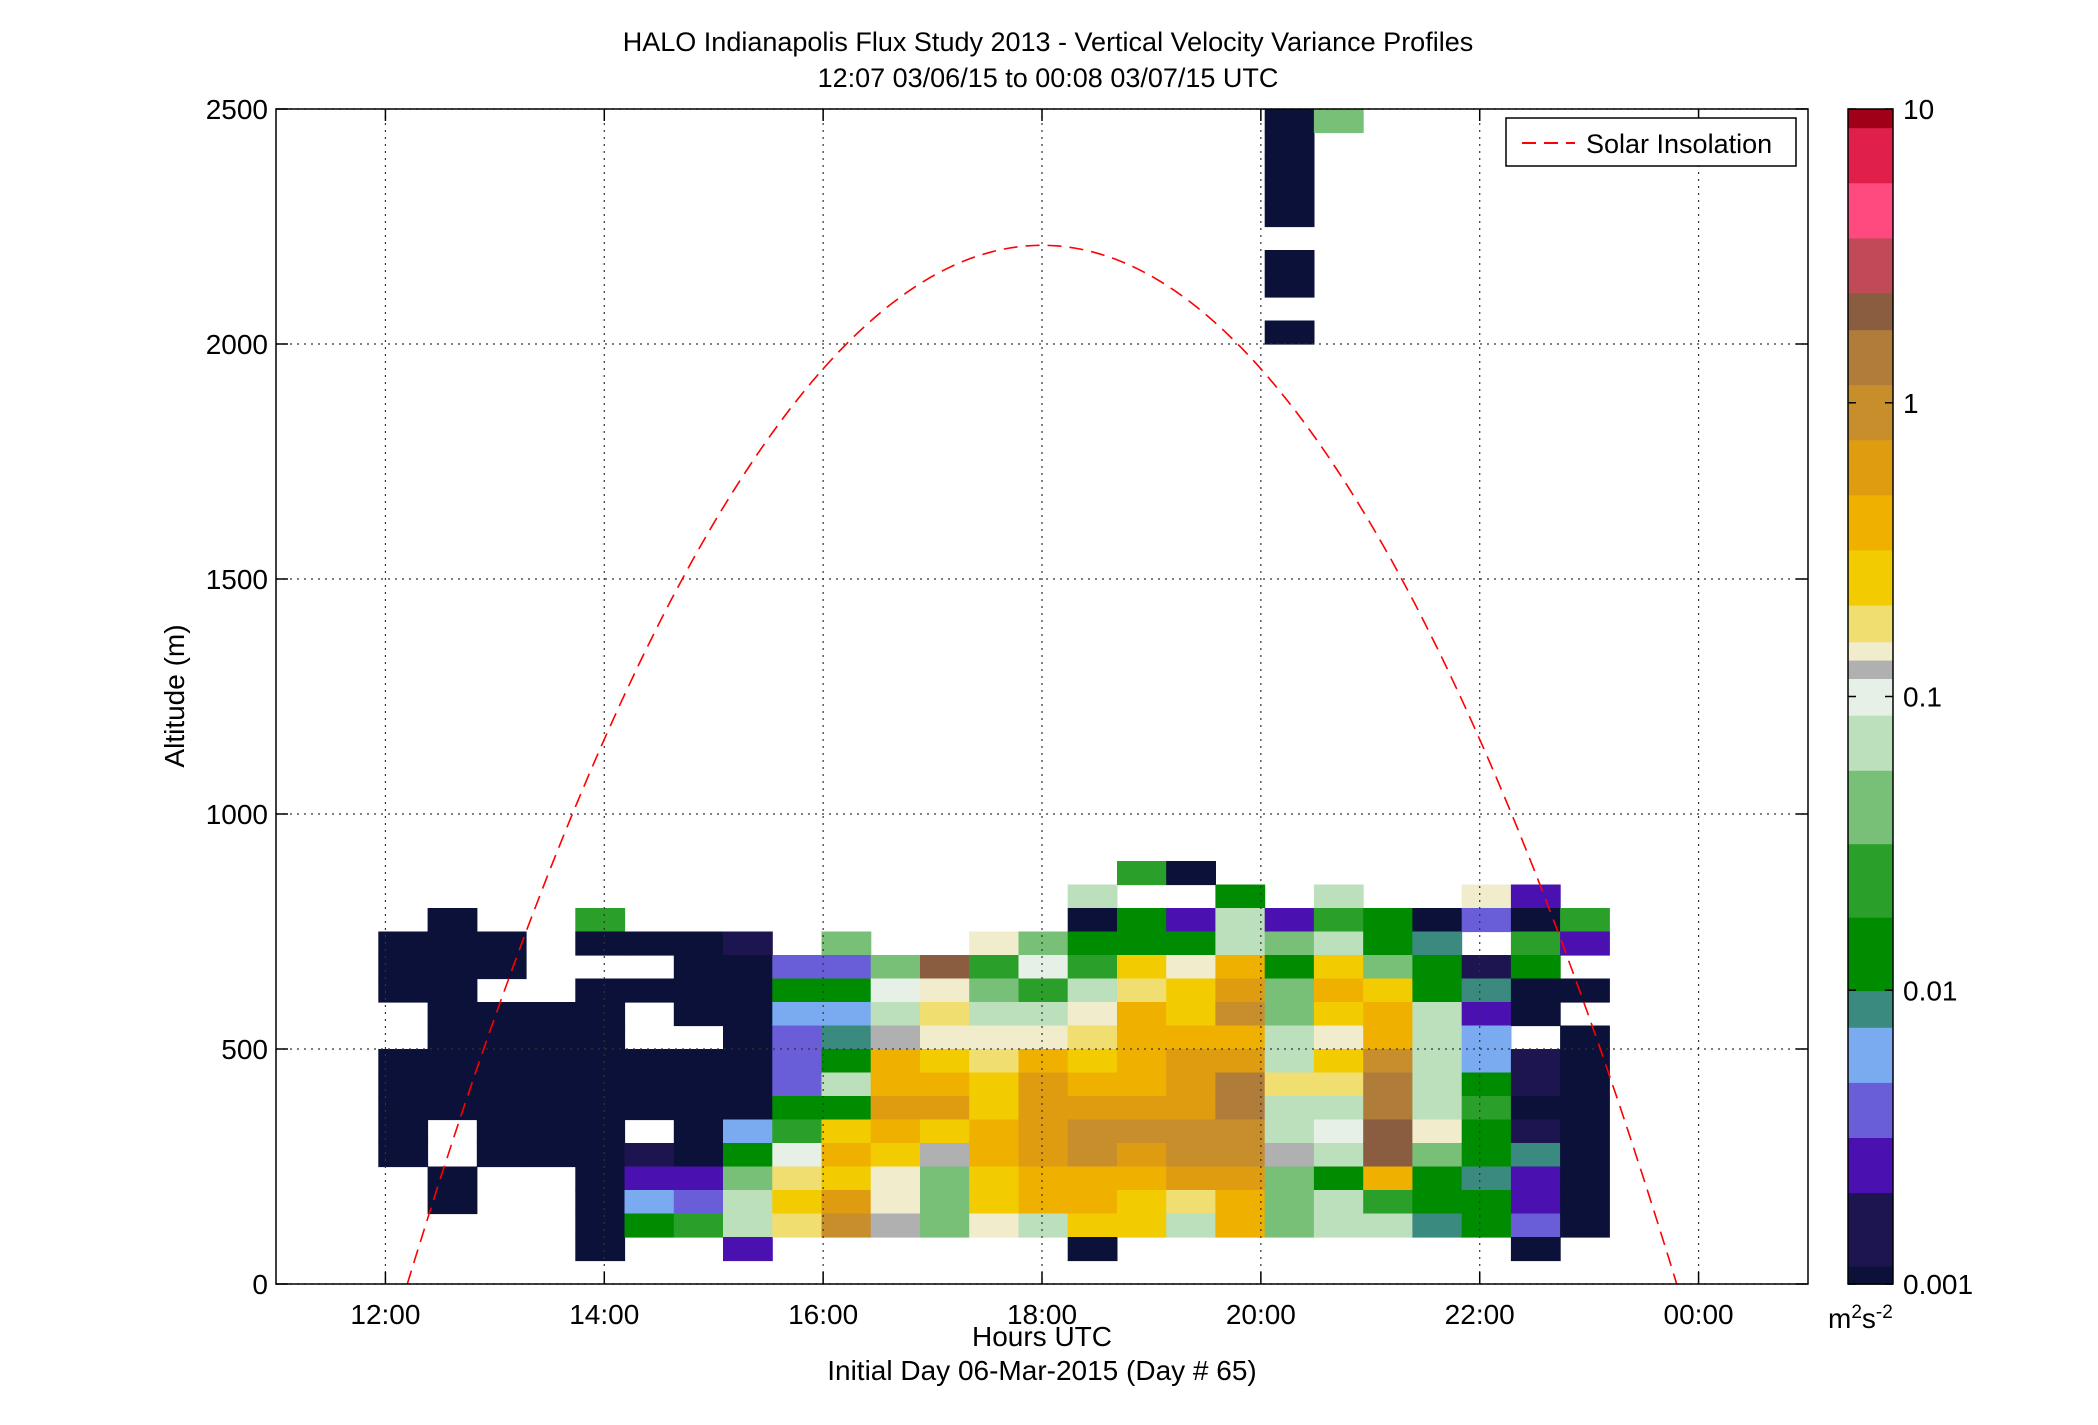  Describe the element at coordinates (1042, 1370) in the screenshot. I see `x-axis-sublabel: Initial Day 06-Mar-2015 (Day # 65)` at that location.